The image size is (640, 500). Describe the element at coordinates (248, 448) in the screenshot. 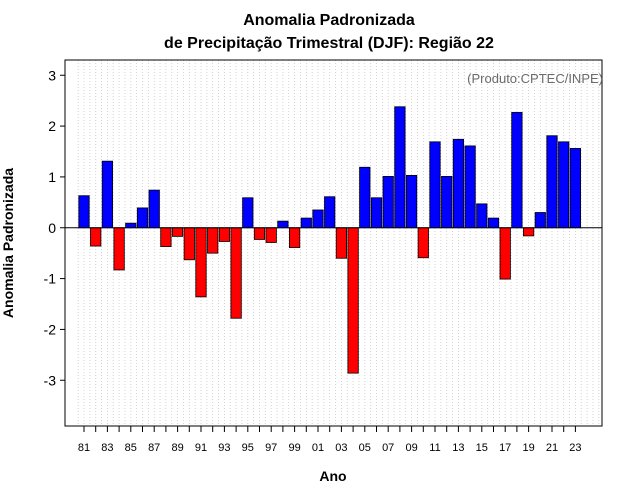

I see `x-tick-label: 95` at that location.